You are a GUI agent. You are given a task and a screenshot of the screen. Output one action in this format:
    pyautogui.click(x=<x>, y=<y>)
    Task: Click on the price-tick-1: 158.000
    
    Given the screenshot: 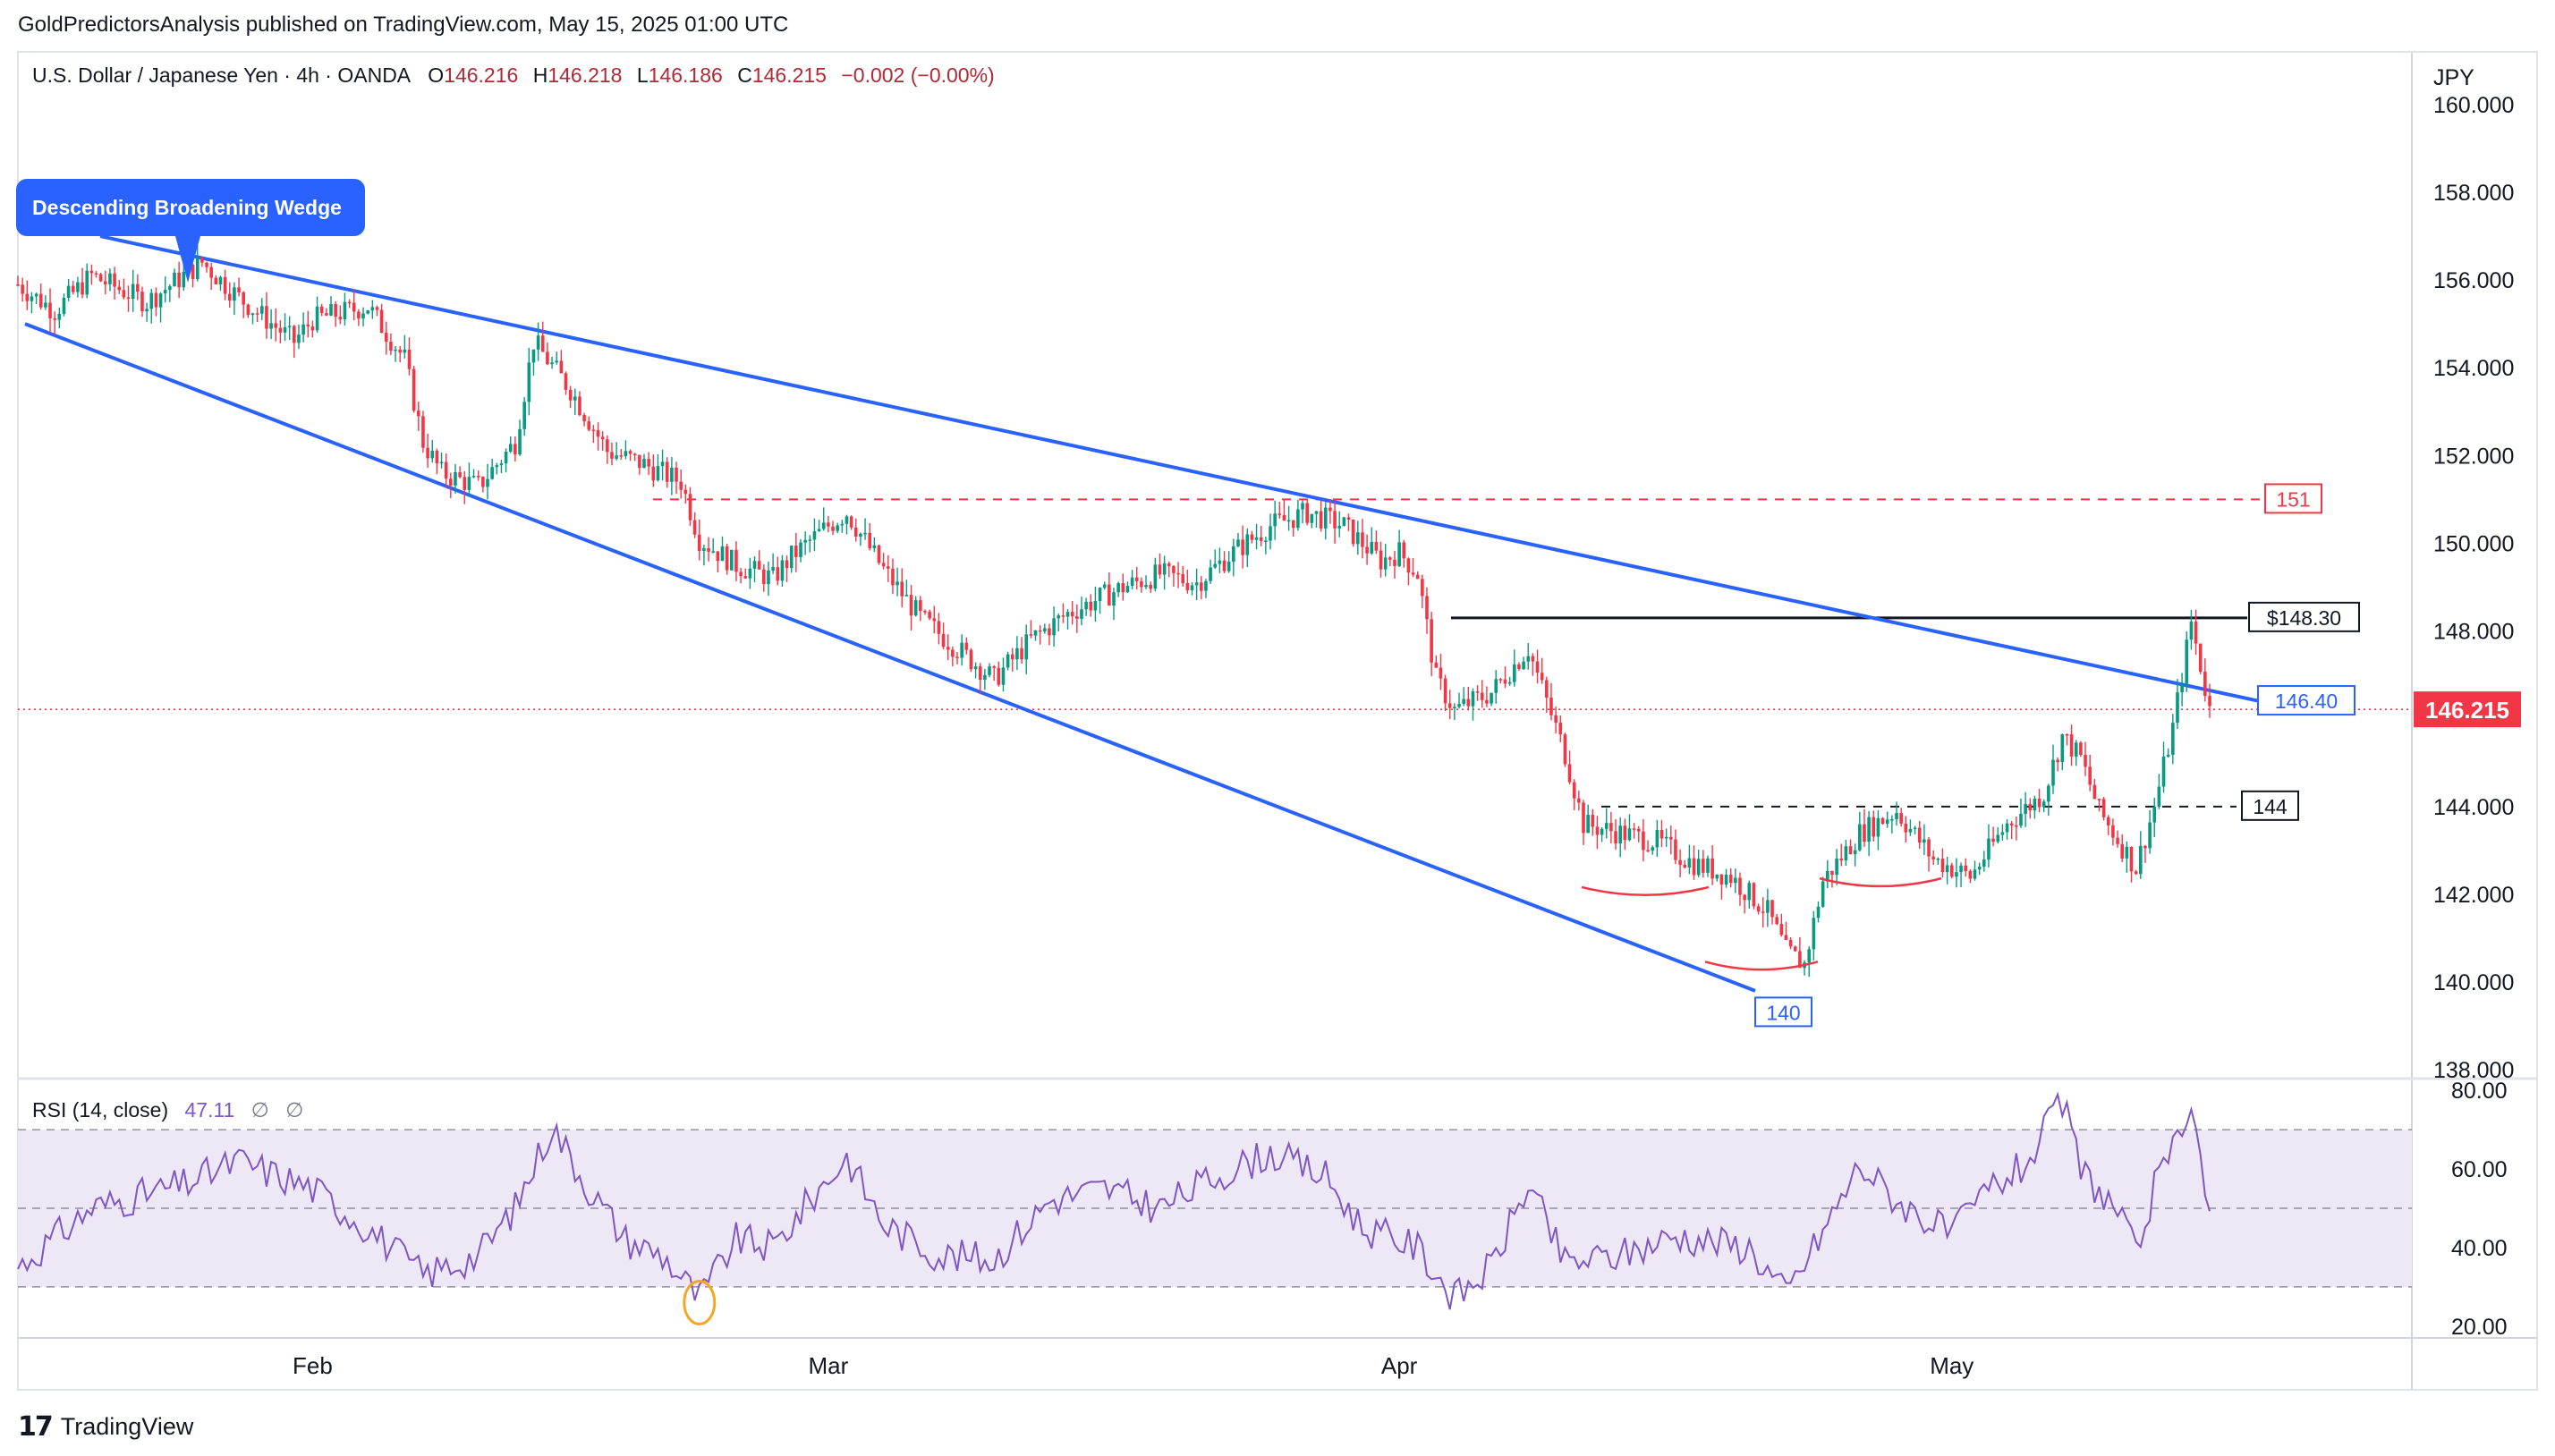 What is the action you would take?
    pyautogui.click(x=2473, y=193)
    